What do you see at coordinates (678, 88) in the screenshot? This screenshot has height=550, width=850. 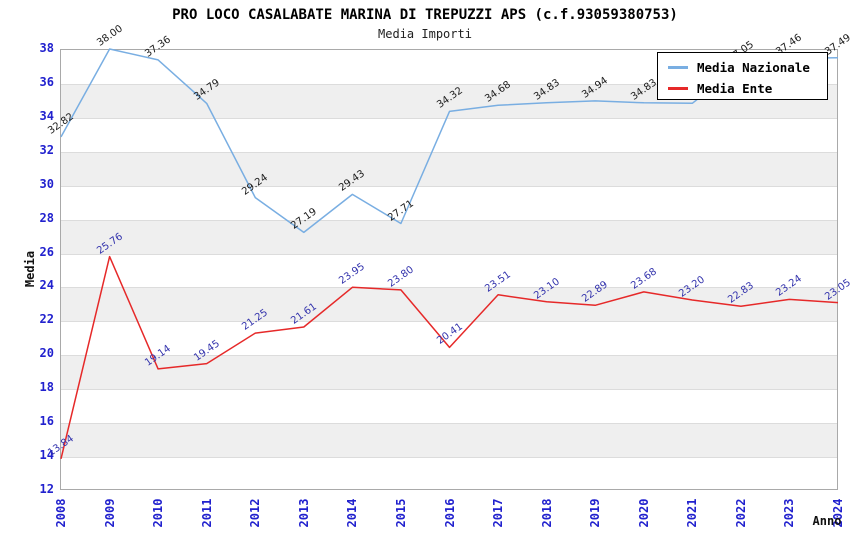 I see `legend-line-swatch-ente` at bounding box center [678, 88].